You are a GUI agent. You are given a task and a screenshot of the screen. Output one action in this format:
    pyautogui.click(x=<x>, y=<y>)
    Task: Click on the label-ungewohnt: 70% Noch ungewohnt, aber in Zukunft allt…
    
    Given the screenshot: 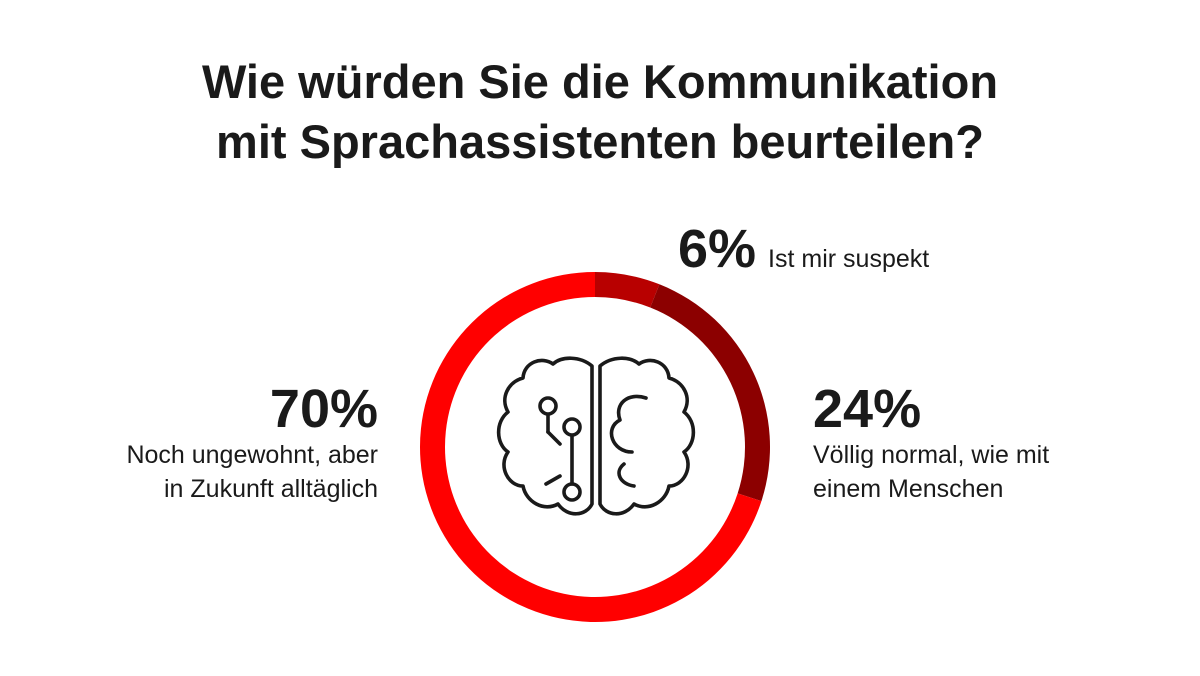 What is the action you would take?
    pyautogui.click(x=252, y=443)
    